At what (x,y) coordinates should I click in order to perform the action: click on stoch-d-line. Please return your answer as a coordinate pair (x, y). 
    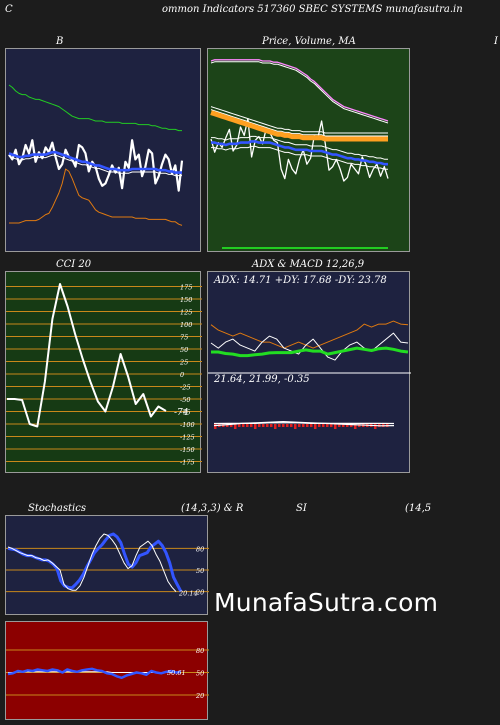
    Looking at the image, I should click on (92, 562).